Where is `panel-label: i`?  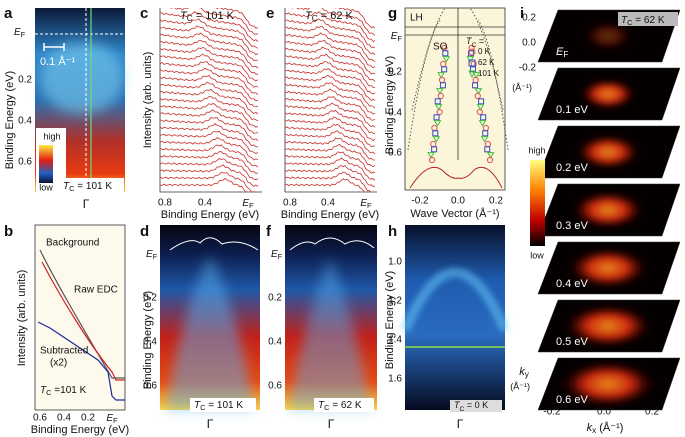 panel-label: i is located at coordinates (522, 13).